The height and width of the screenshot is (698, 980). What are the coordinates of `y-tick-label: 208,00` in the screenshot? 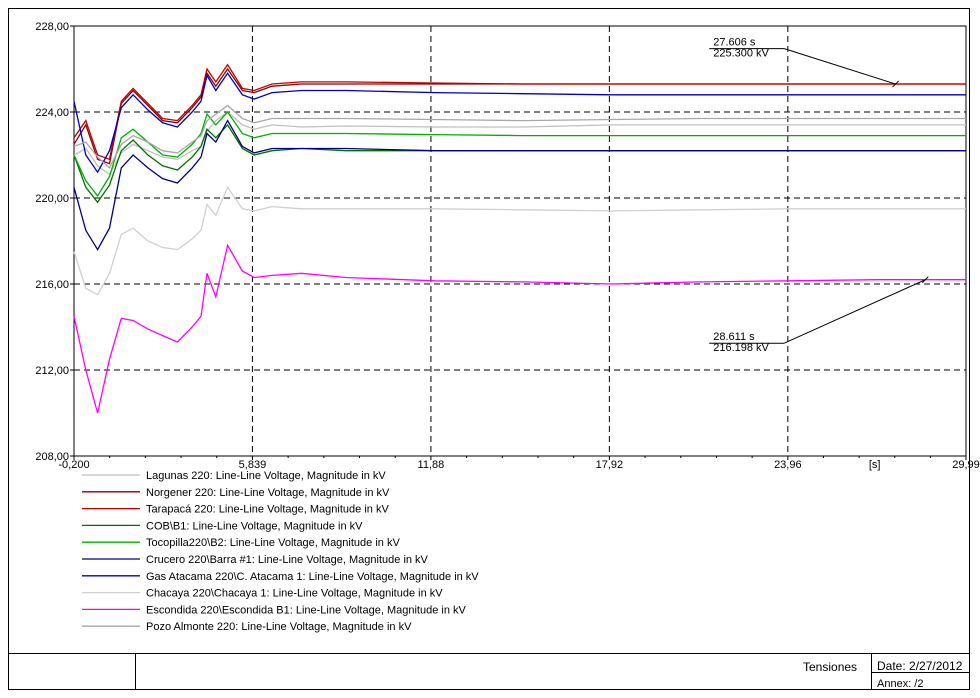 It's located at (52, 457).